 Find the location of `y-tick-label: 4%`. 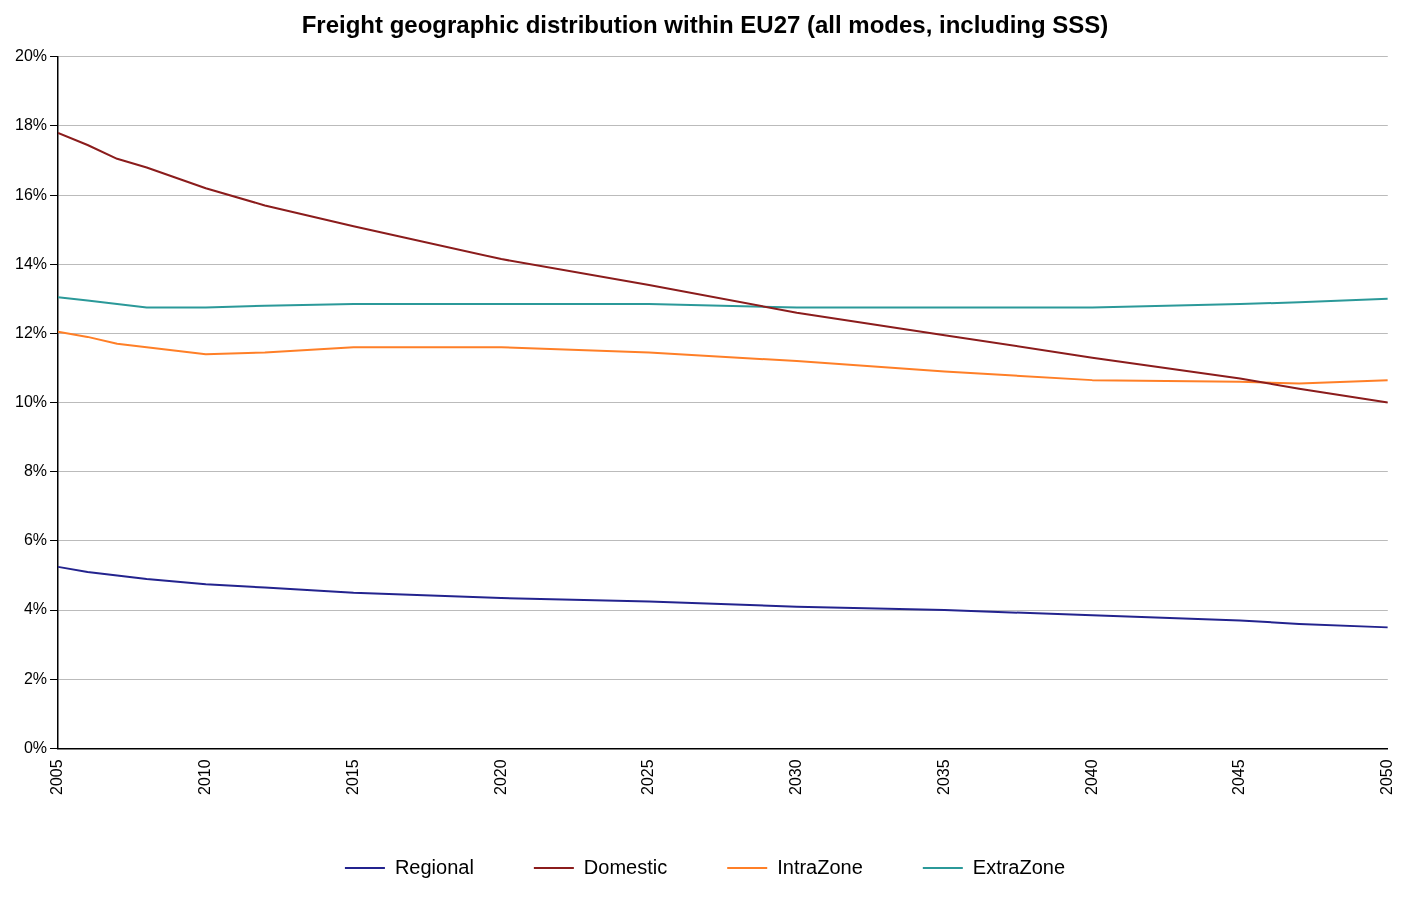

y-tick-label: 4% is located at coordinates (35, 609).